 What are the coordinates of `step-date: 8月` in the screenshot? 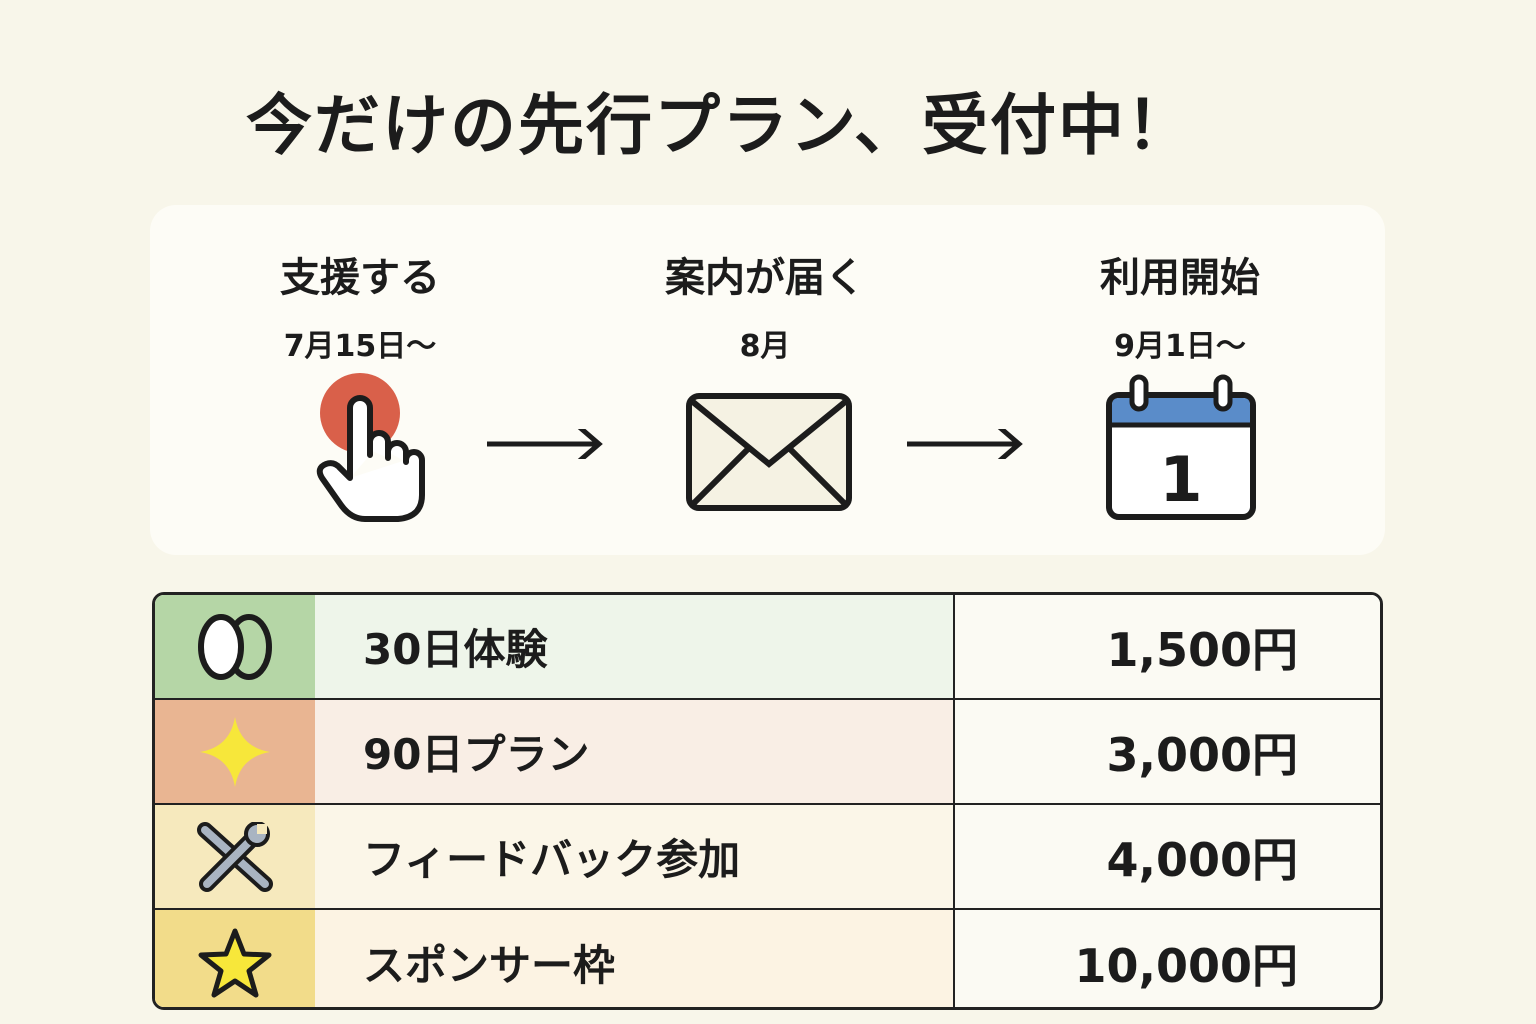 It's located at (765, 346).